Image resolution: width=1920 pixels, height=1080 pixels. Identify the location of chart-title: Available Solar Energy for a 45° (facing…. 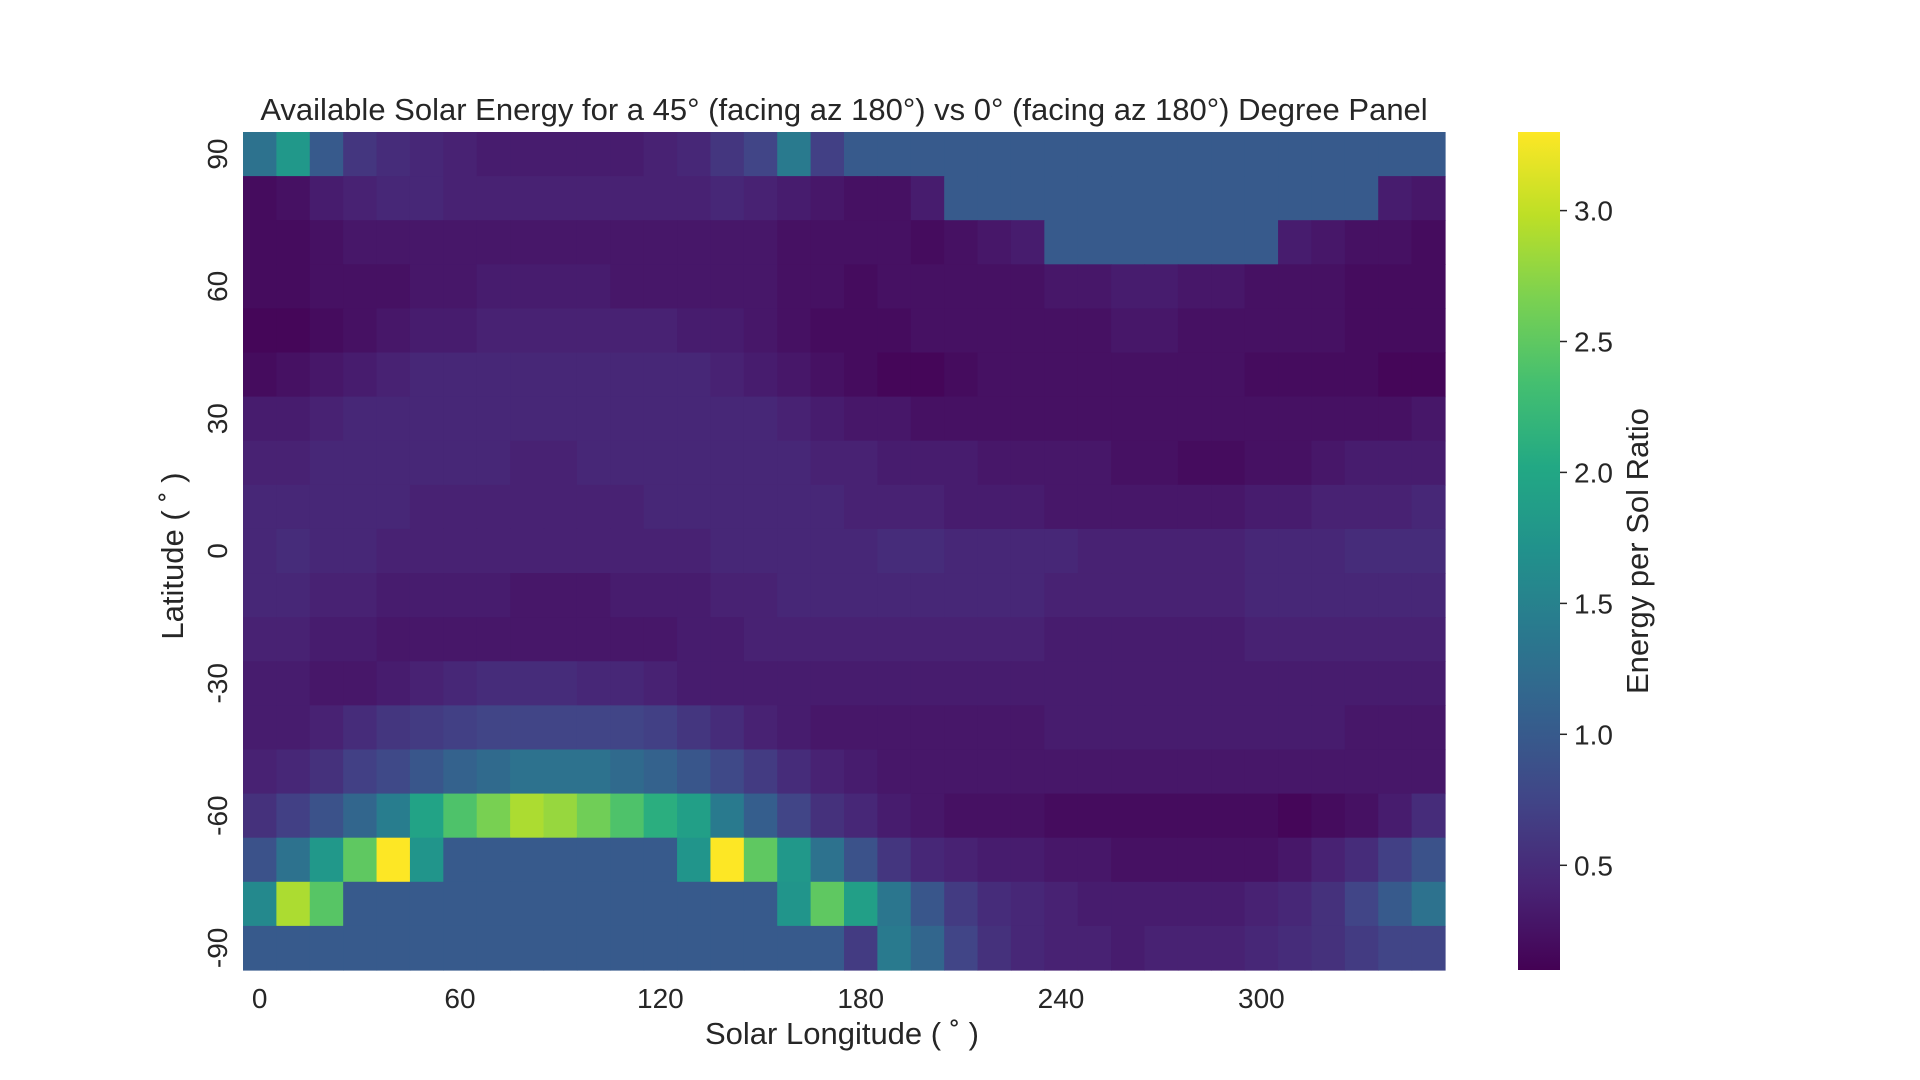
(843, 109).